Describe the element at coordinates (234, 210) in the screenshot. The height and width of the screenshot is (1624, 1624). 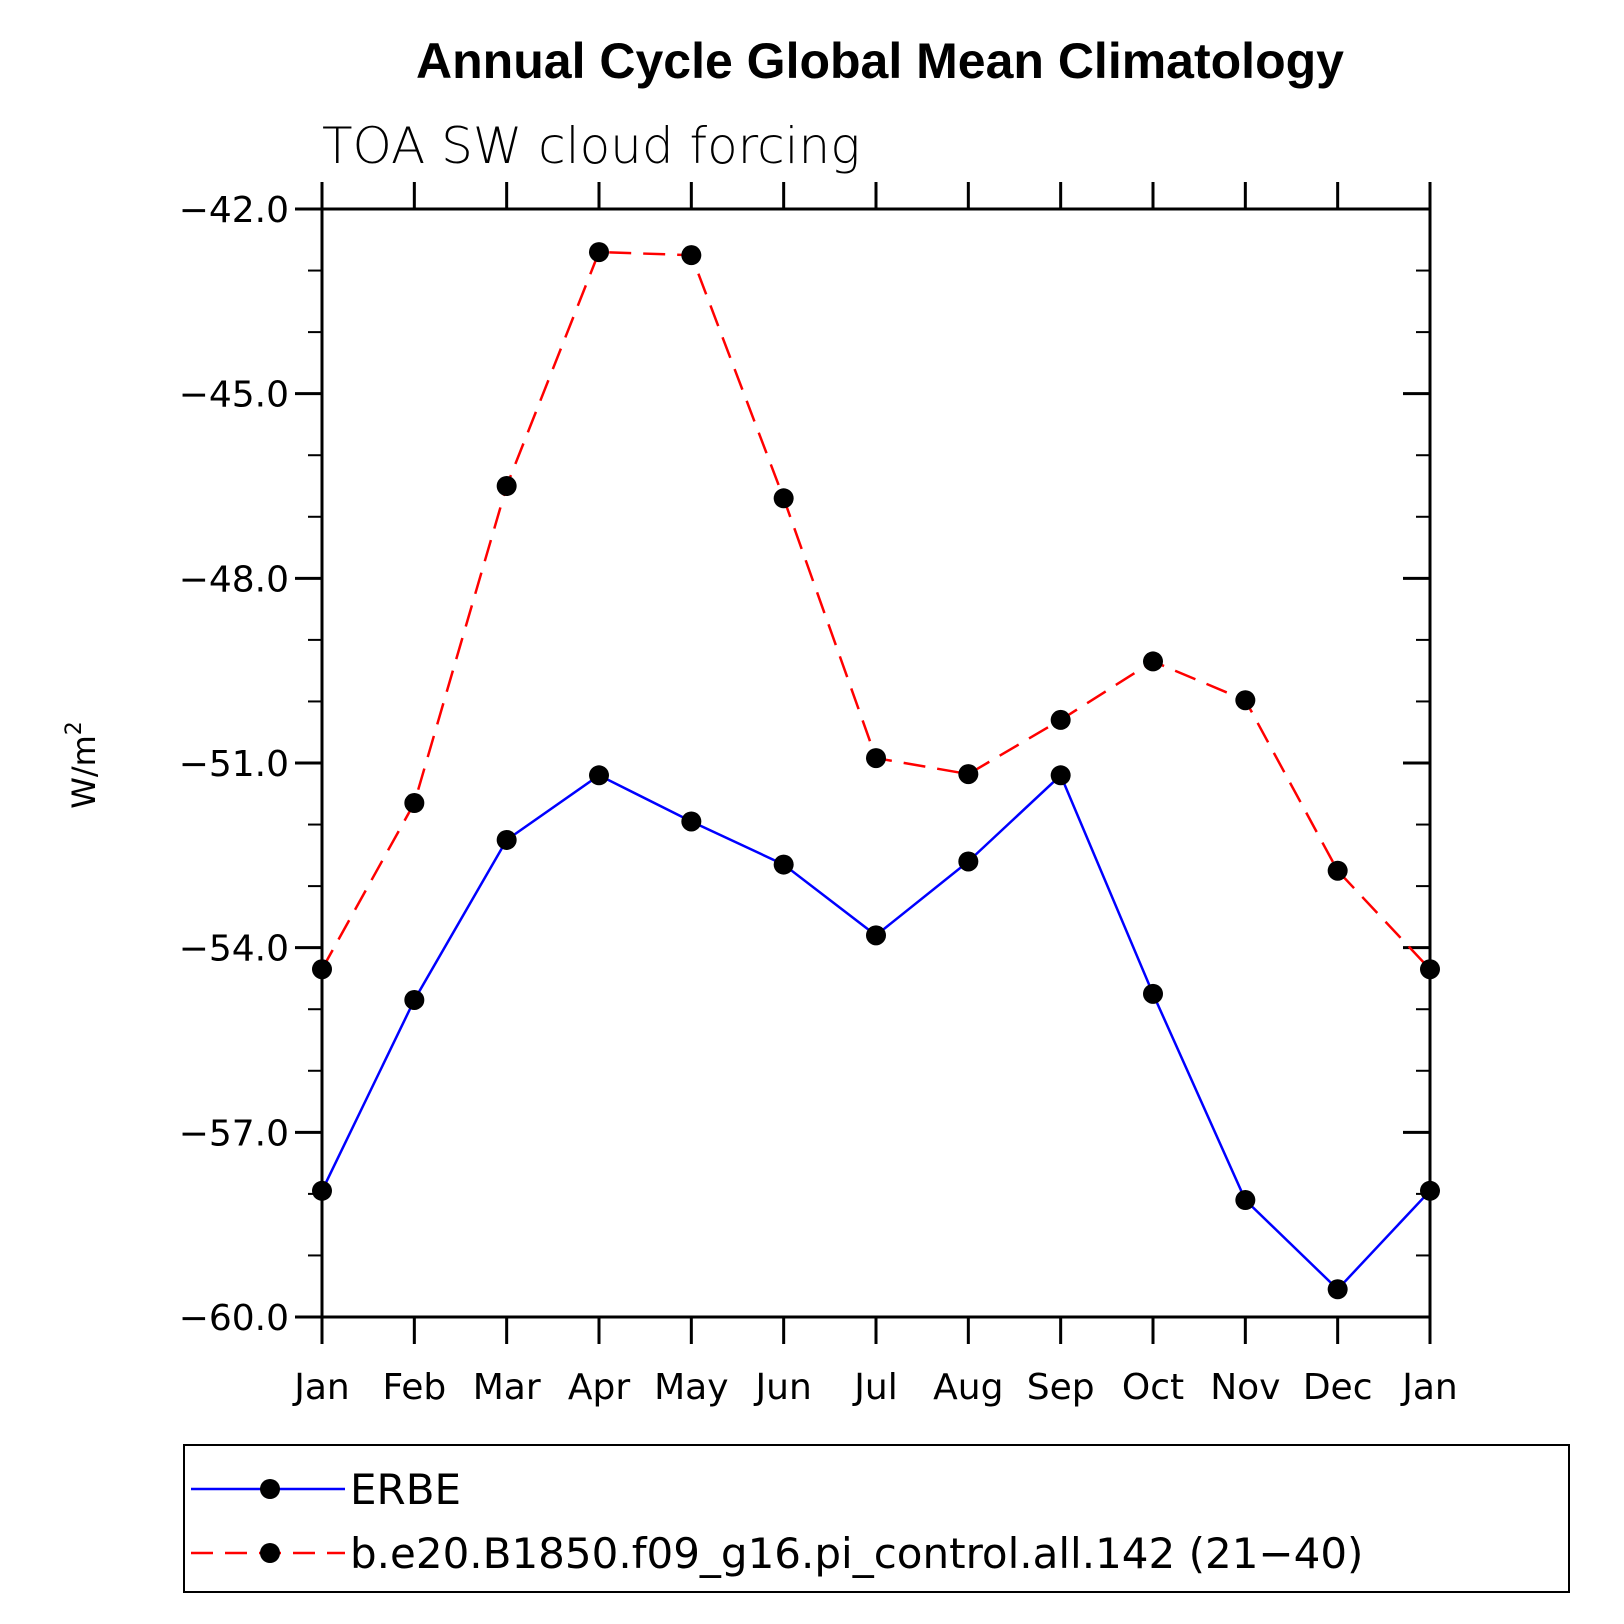
I see `y-tick-label: −42.0` at that location.